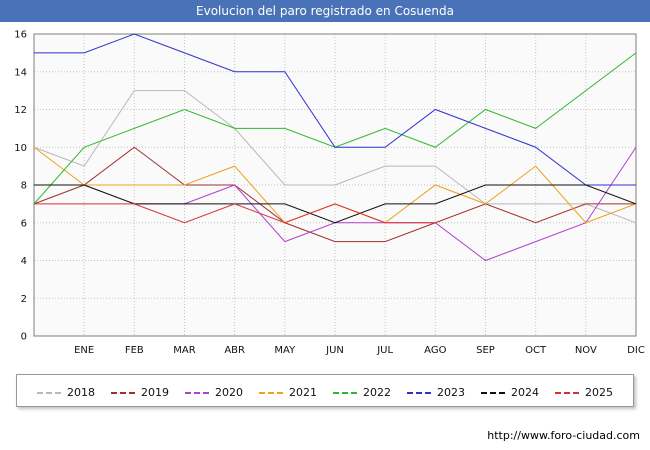 Image resolution: width=650 pixels, height=450 pixels. What do you see at coordinates (155, 392) in the screenshot?
I see `legend-label: 2019` at bounding box center [155, 392].